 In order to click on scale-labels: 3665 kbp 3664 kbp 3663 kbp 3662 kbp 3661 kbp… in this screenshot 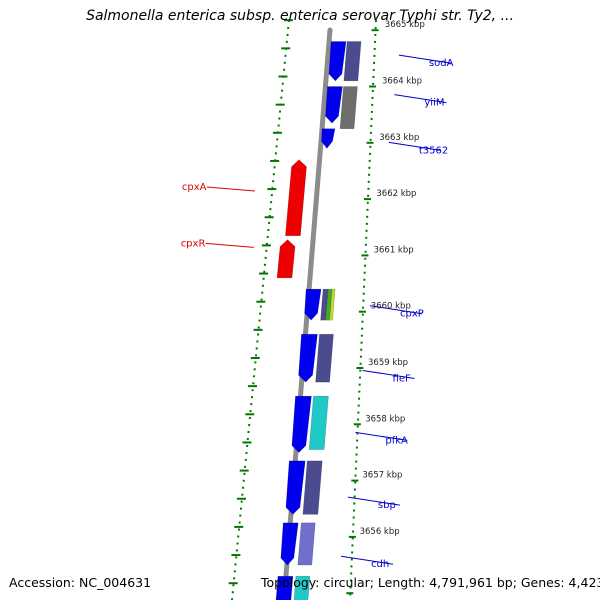, I will do `click(392, 278)`.